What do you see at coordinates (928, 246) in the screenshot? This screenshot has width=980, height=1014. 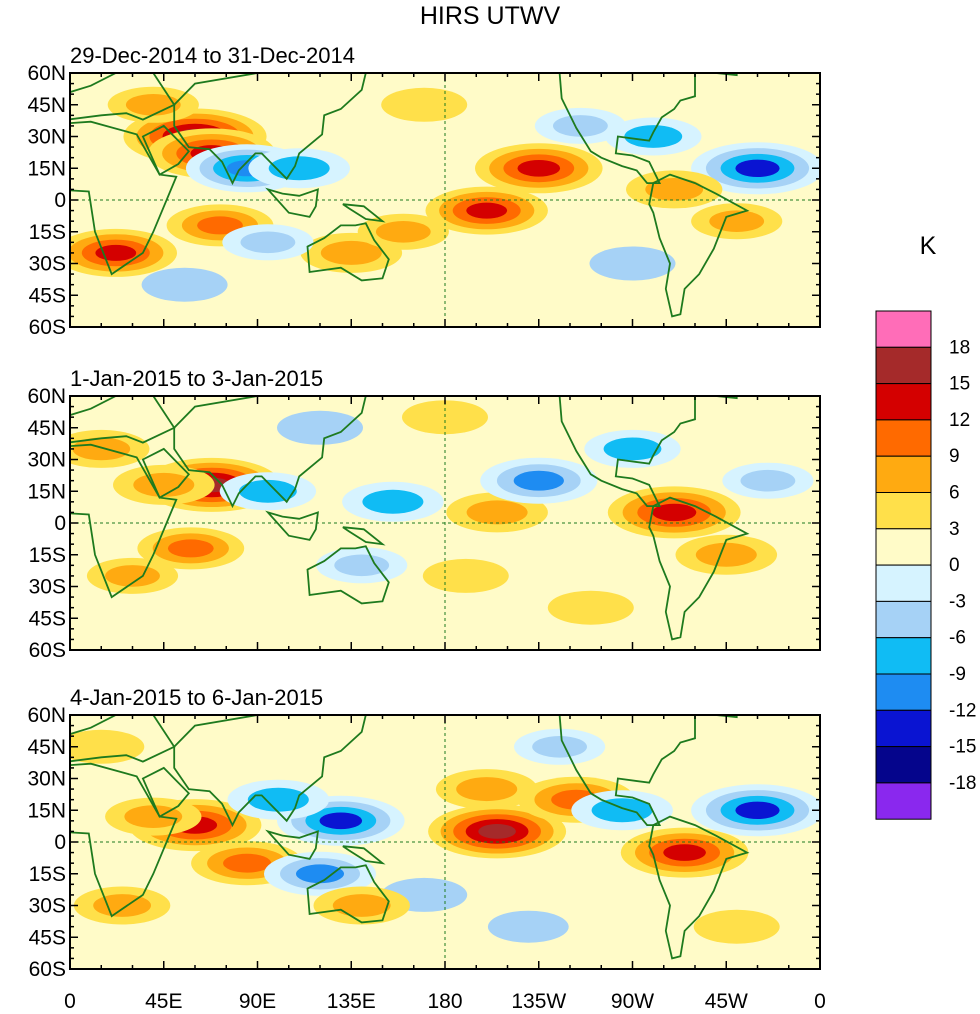 I see `colorbar-unit: K` at bounding box center [928, 246].